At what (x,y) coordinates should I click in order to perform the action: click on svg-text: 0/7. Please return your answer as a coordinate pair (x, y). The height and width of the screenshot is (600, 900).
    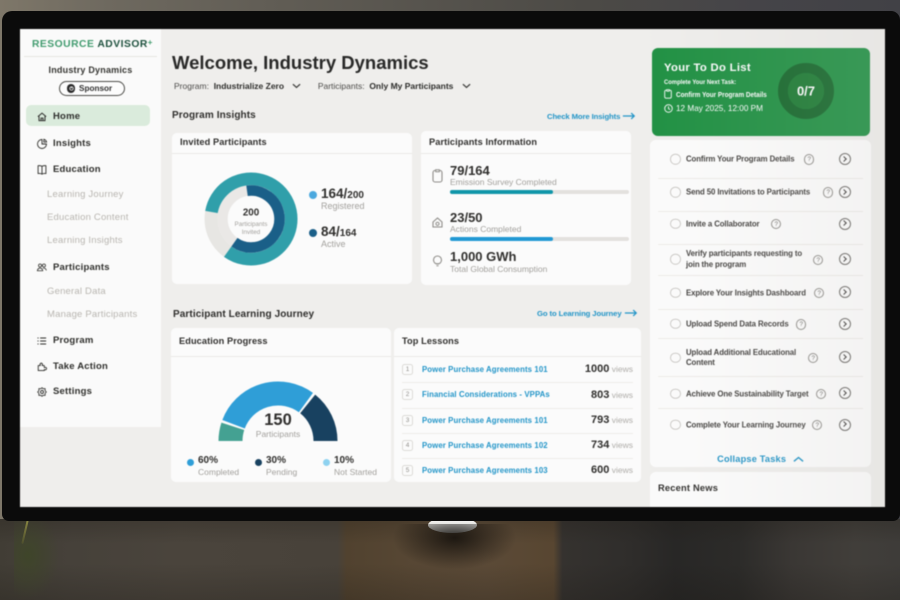
    Looking at the image, I should click on (806, 91).